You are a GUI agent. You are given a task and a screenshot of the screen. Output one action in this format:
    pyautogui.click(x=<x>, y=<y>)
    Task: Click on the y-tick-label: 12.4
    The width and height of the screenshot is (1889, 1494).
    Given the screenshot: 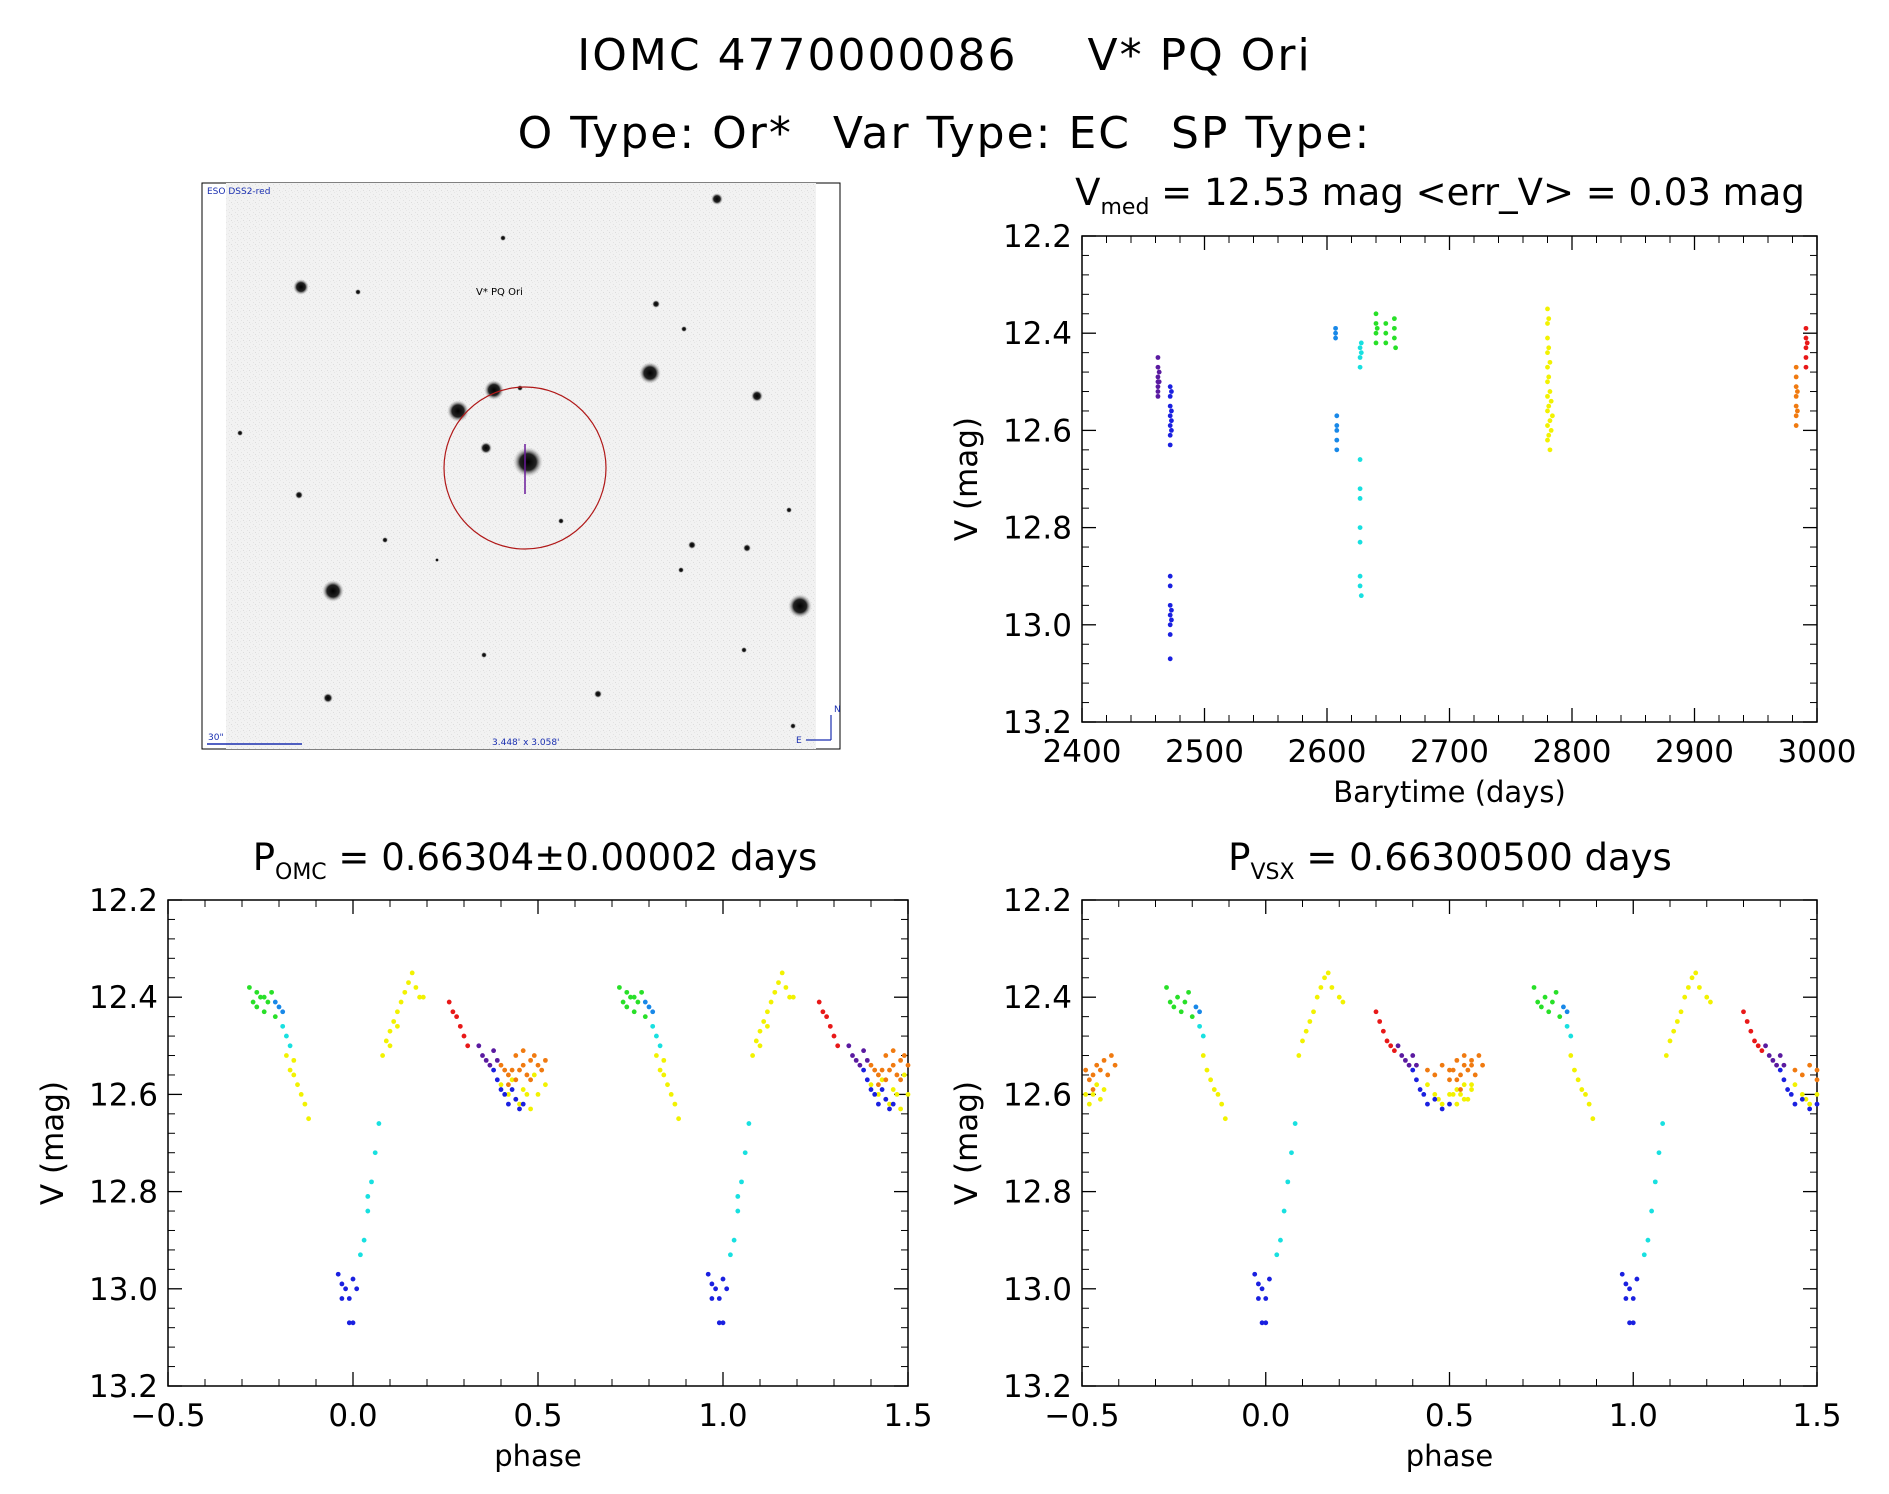 What is the action you would take?
    pyautogui.click(x=1037, y=998)
    